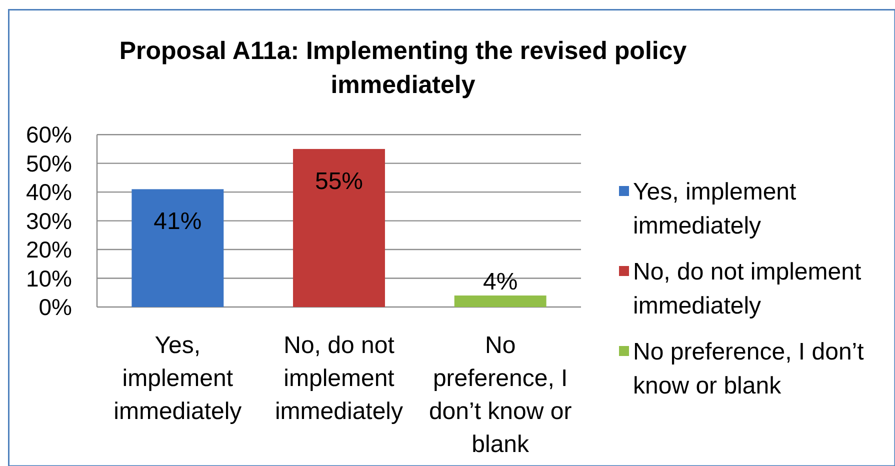  I want to click on chart-title: Proposal A11a: Implementing the revised policy immediately, so click(403, 68).